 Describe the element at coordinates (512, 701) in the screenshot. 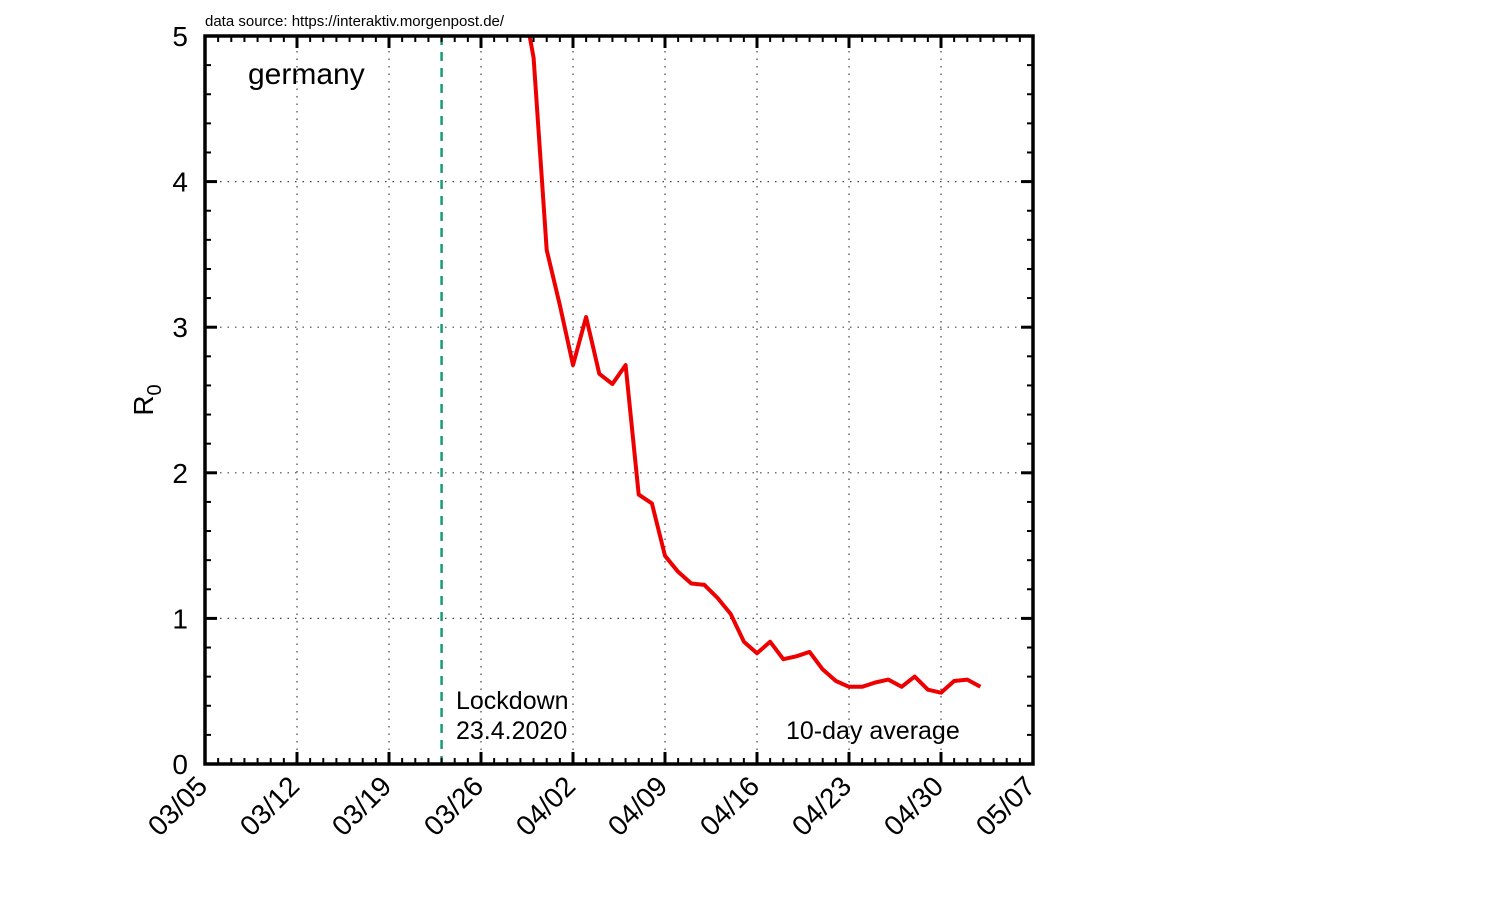

I see `lockdown-label: Lockdown` at that location.